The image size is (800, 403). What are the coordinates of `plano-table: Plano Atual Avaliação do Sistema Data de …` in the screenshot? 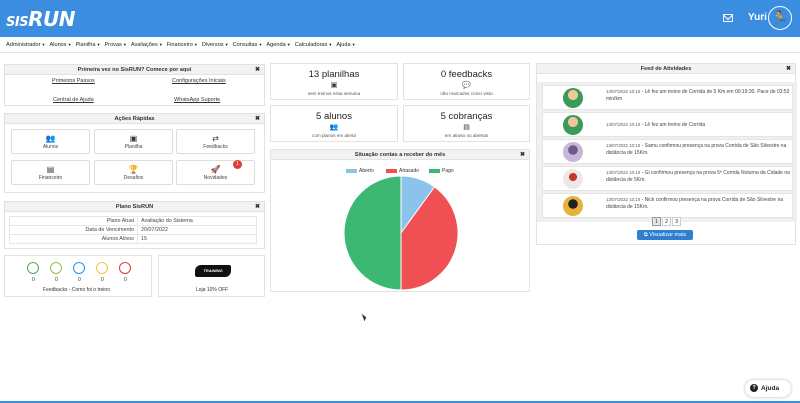 It's located at (133, 230).